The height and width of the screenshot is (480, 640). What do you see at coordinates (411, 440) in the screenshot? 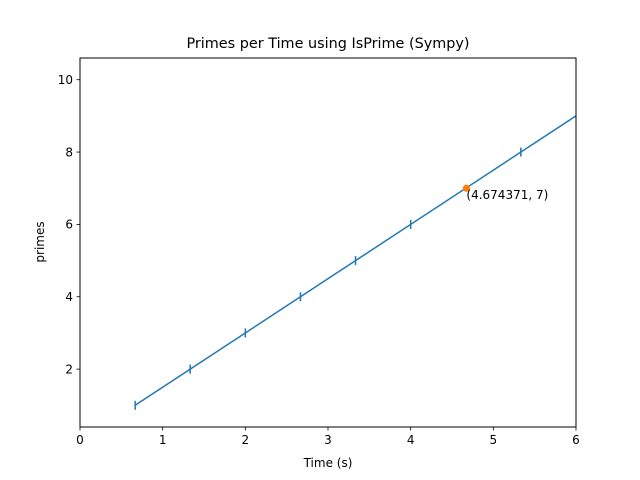
I see `x-tick-label: 4` at bounding box center [411, 440].